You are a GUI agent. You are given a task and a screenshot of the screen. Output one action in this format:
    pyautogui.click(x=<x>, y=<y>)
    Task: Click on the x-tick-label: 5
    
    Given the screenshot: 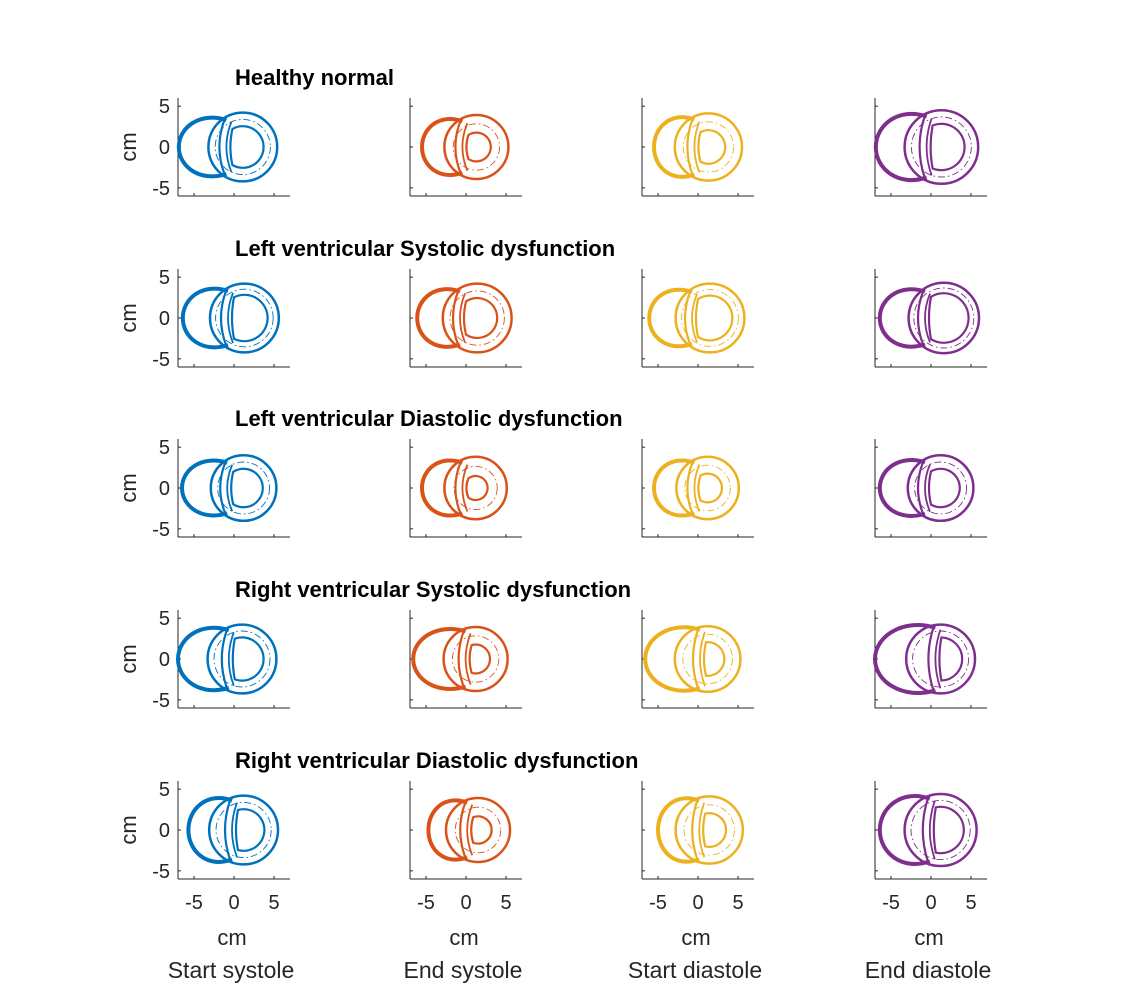 What is the action you would take?
    pyautogui.click(x=737, y=903)
    